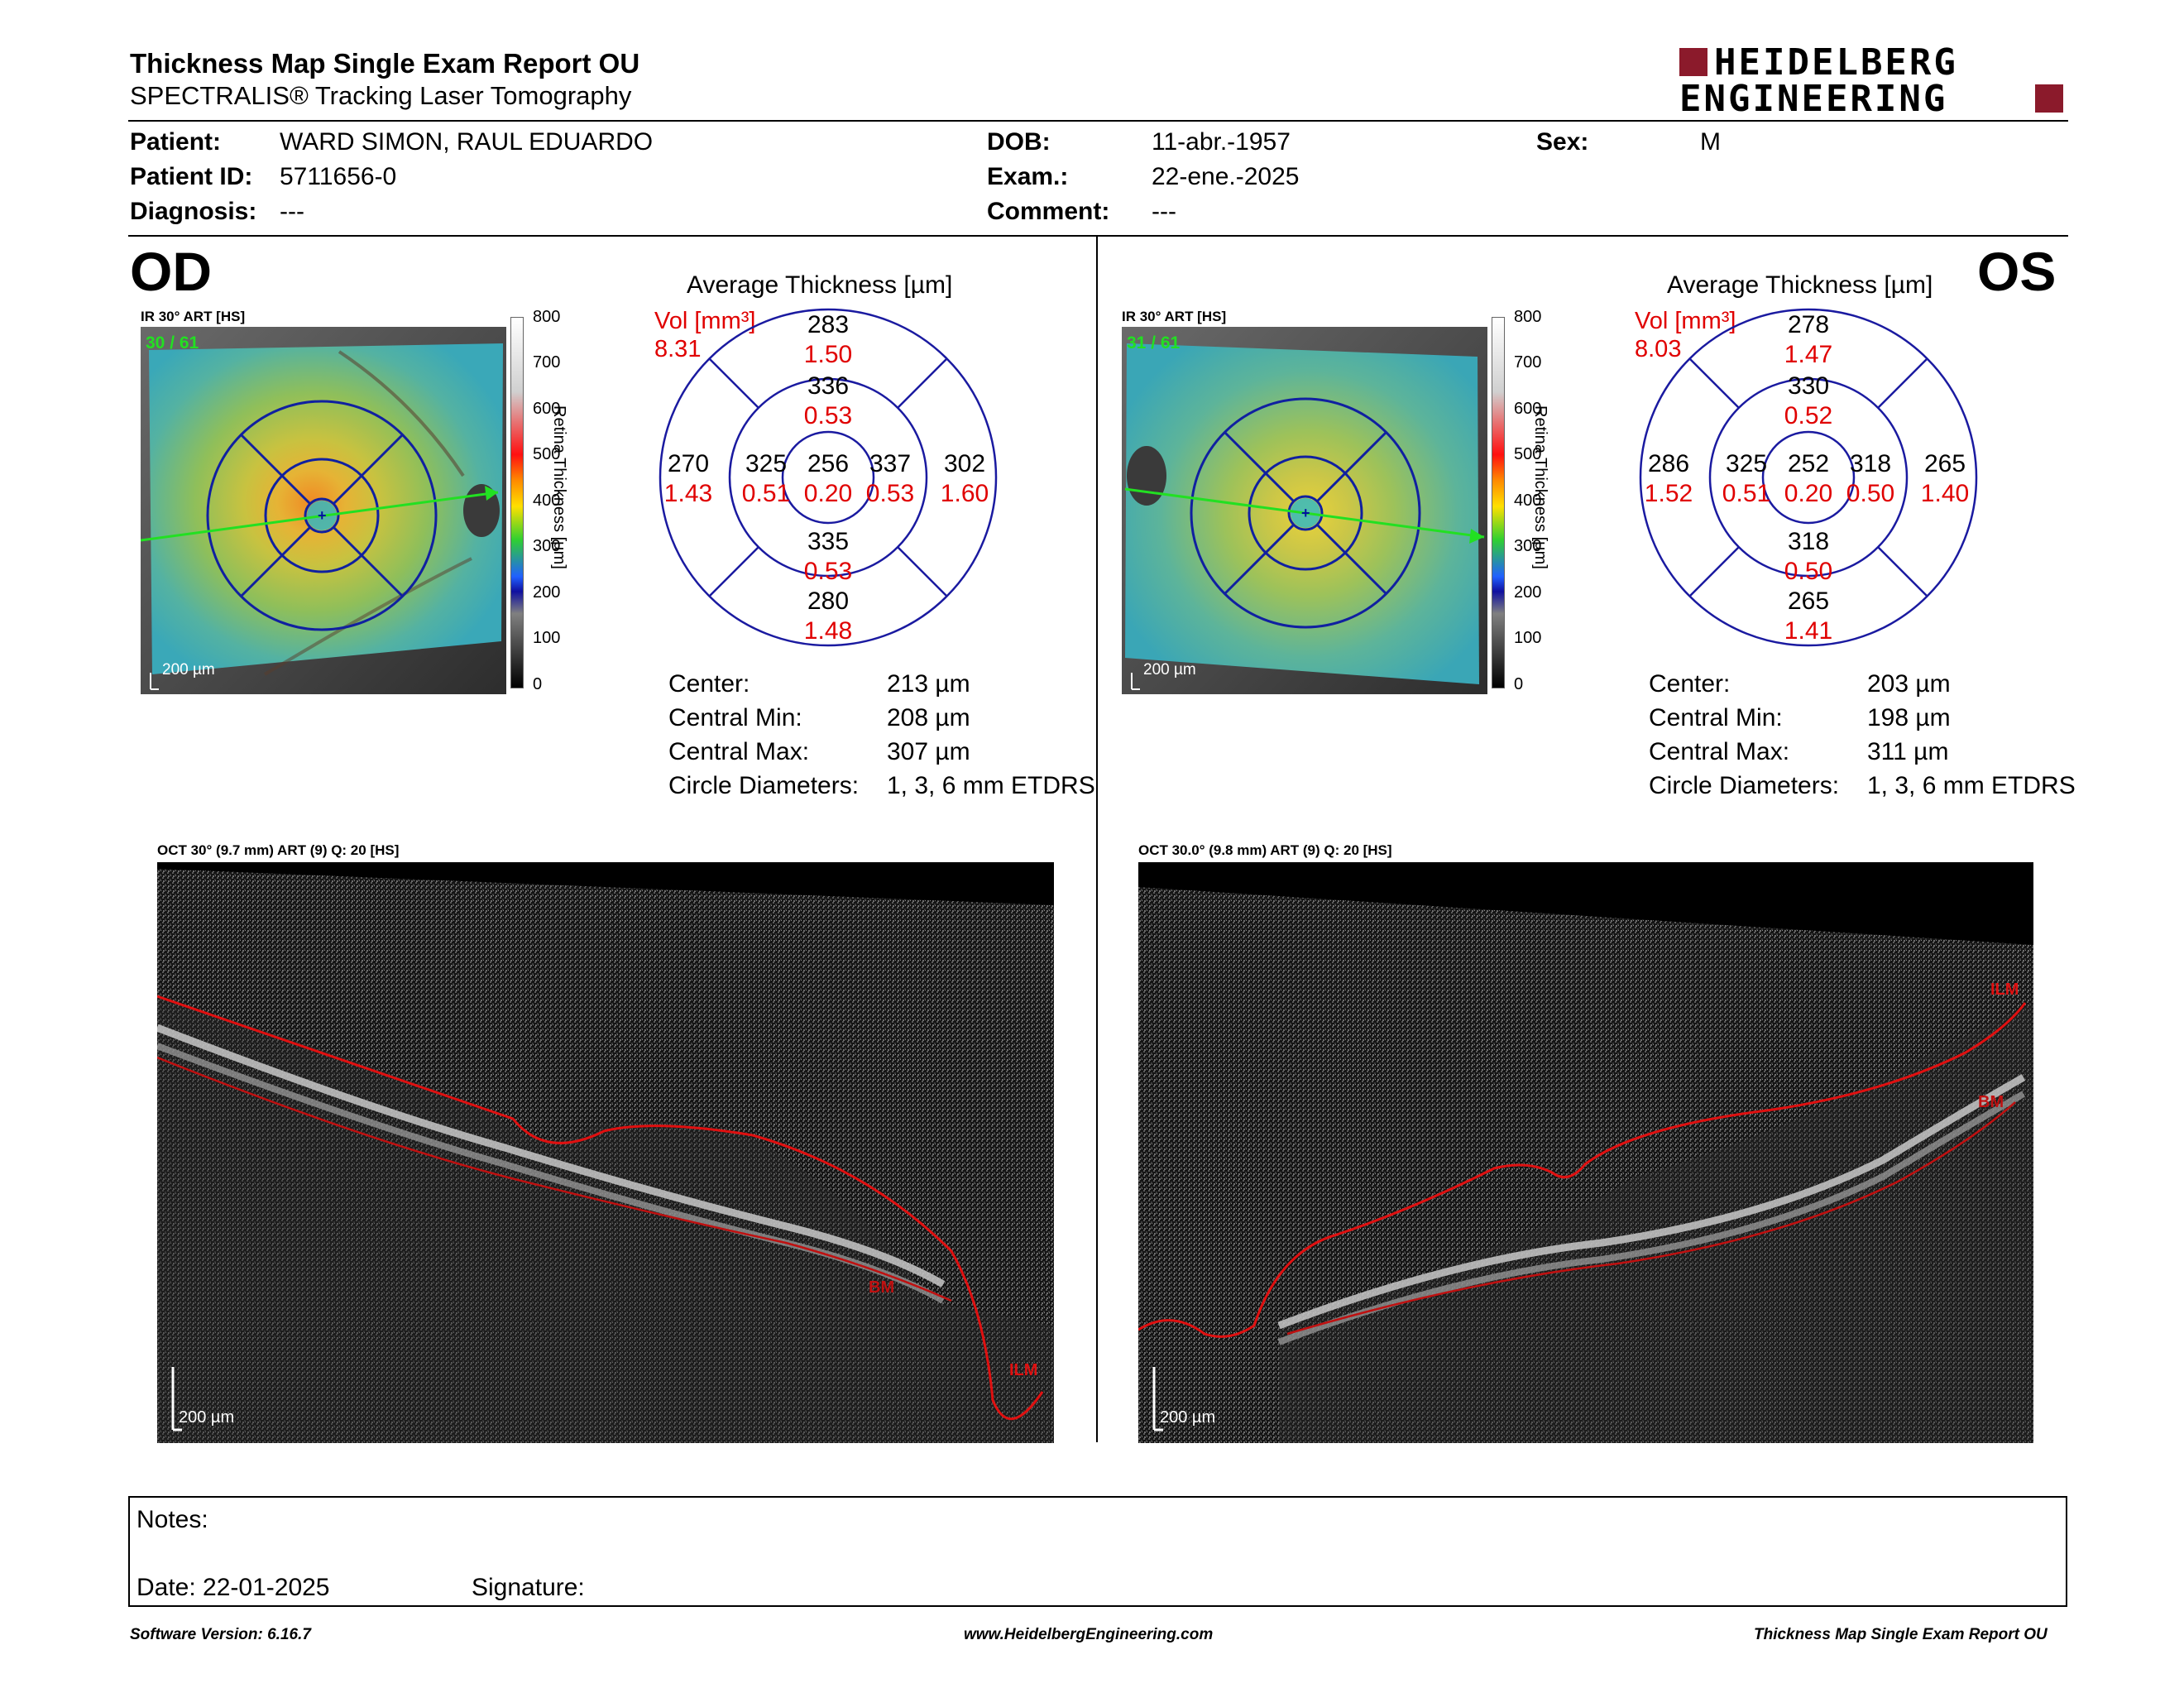  I want to click on os-outer-right-volume: 1.40, so click(1945, 493).